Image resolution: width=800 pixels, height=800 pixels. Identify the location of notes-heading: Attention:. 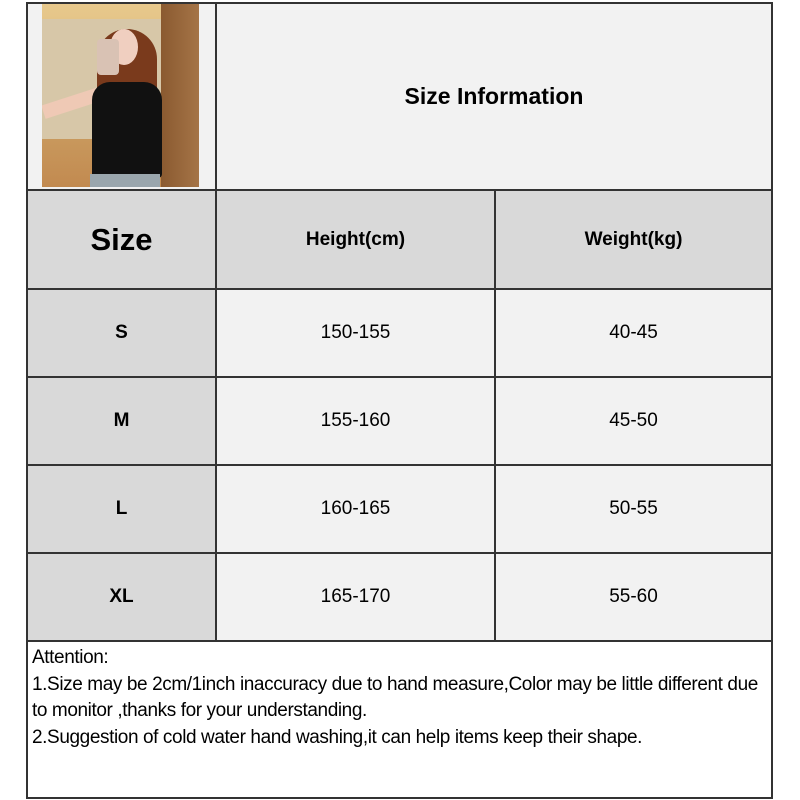
(70, 657).